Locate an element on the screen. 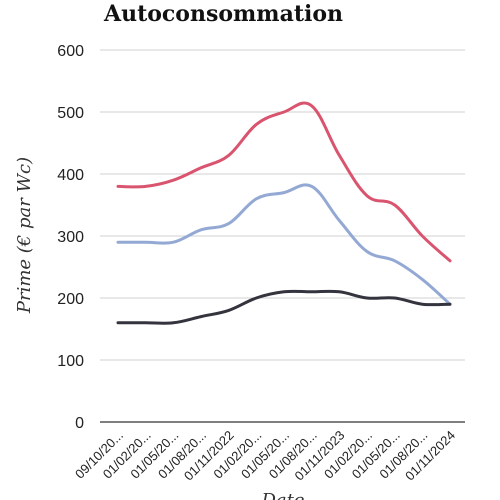  y-tick-label: 500 is located at coordinates (70, 113).